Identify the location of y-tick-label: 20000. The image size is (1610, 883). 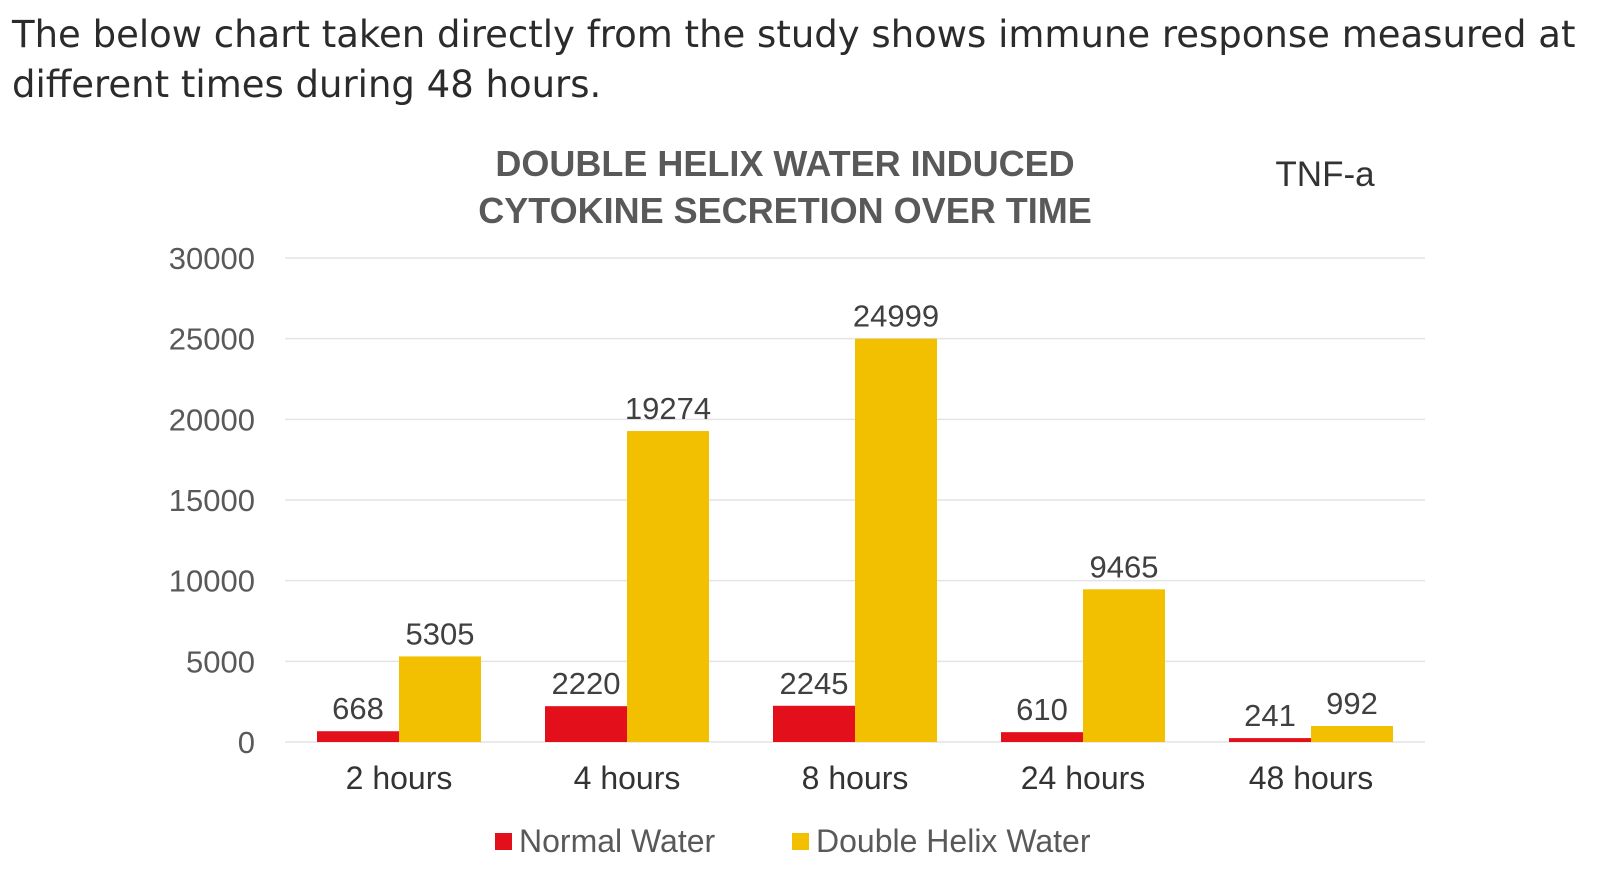
(212, 419).